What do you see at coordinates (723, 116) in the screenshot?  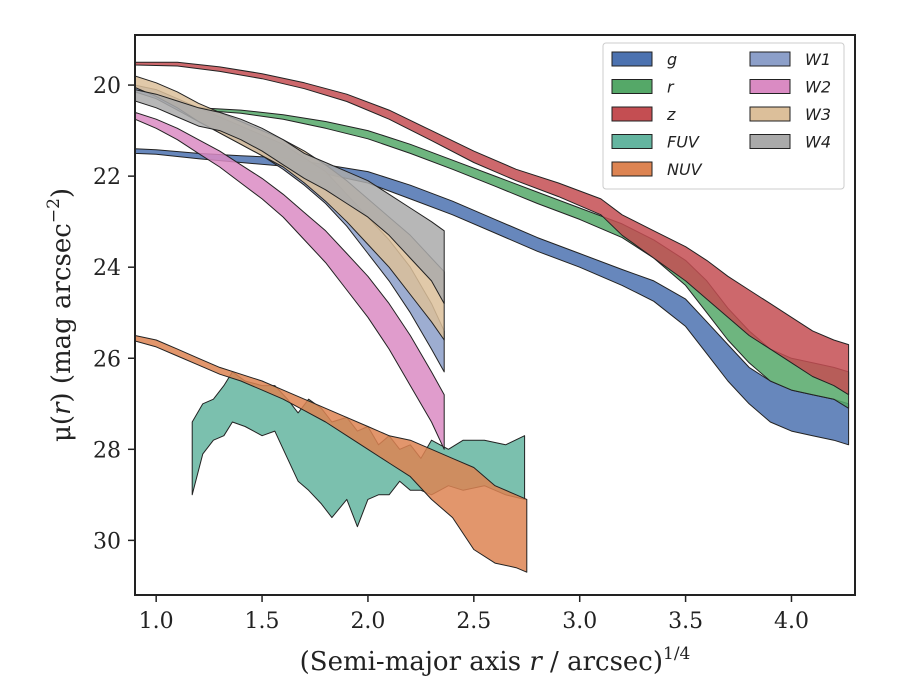 I see `legend: grz FUV NUV W1 W2 W3 W4` at bounding box center [723, 116].